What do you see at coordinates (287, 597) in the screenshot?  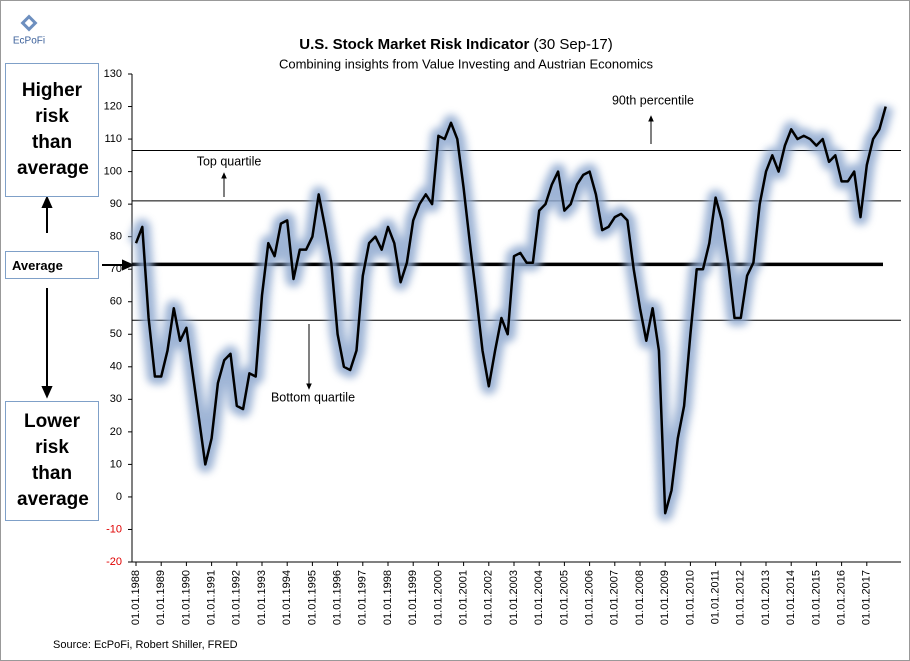 I see `x-tick-label: 01.01.1994` at bounding box center [287, 597].